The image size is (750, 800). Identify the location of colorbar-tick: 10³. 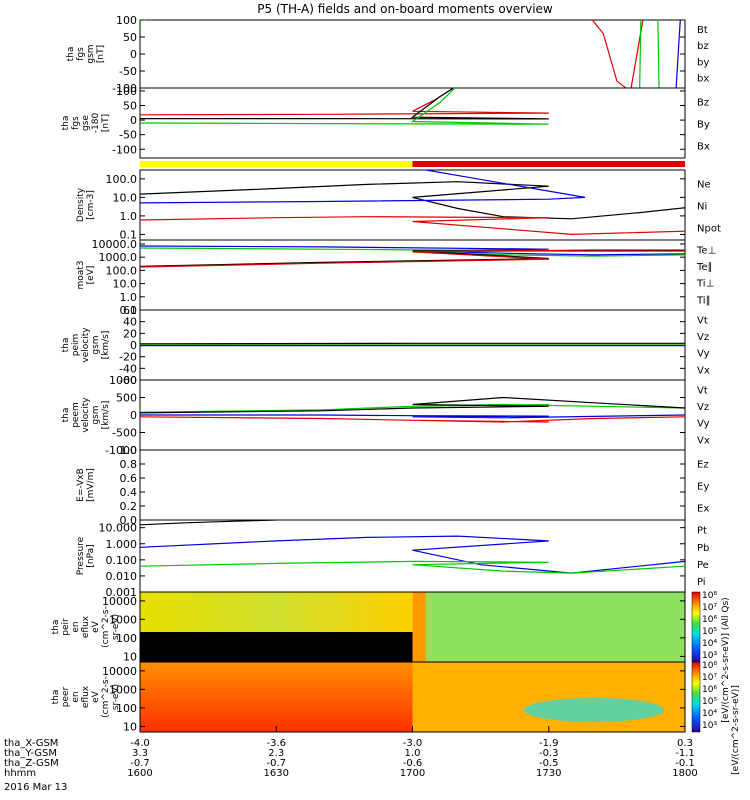
(709, 656).